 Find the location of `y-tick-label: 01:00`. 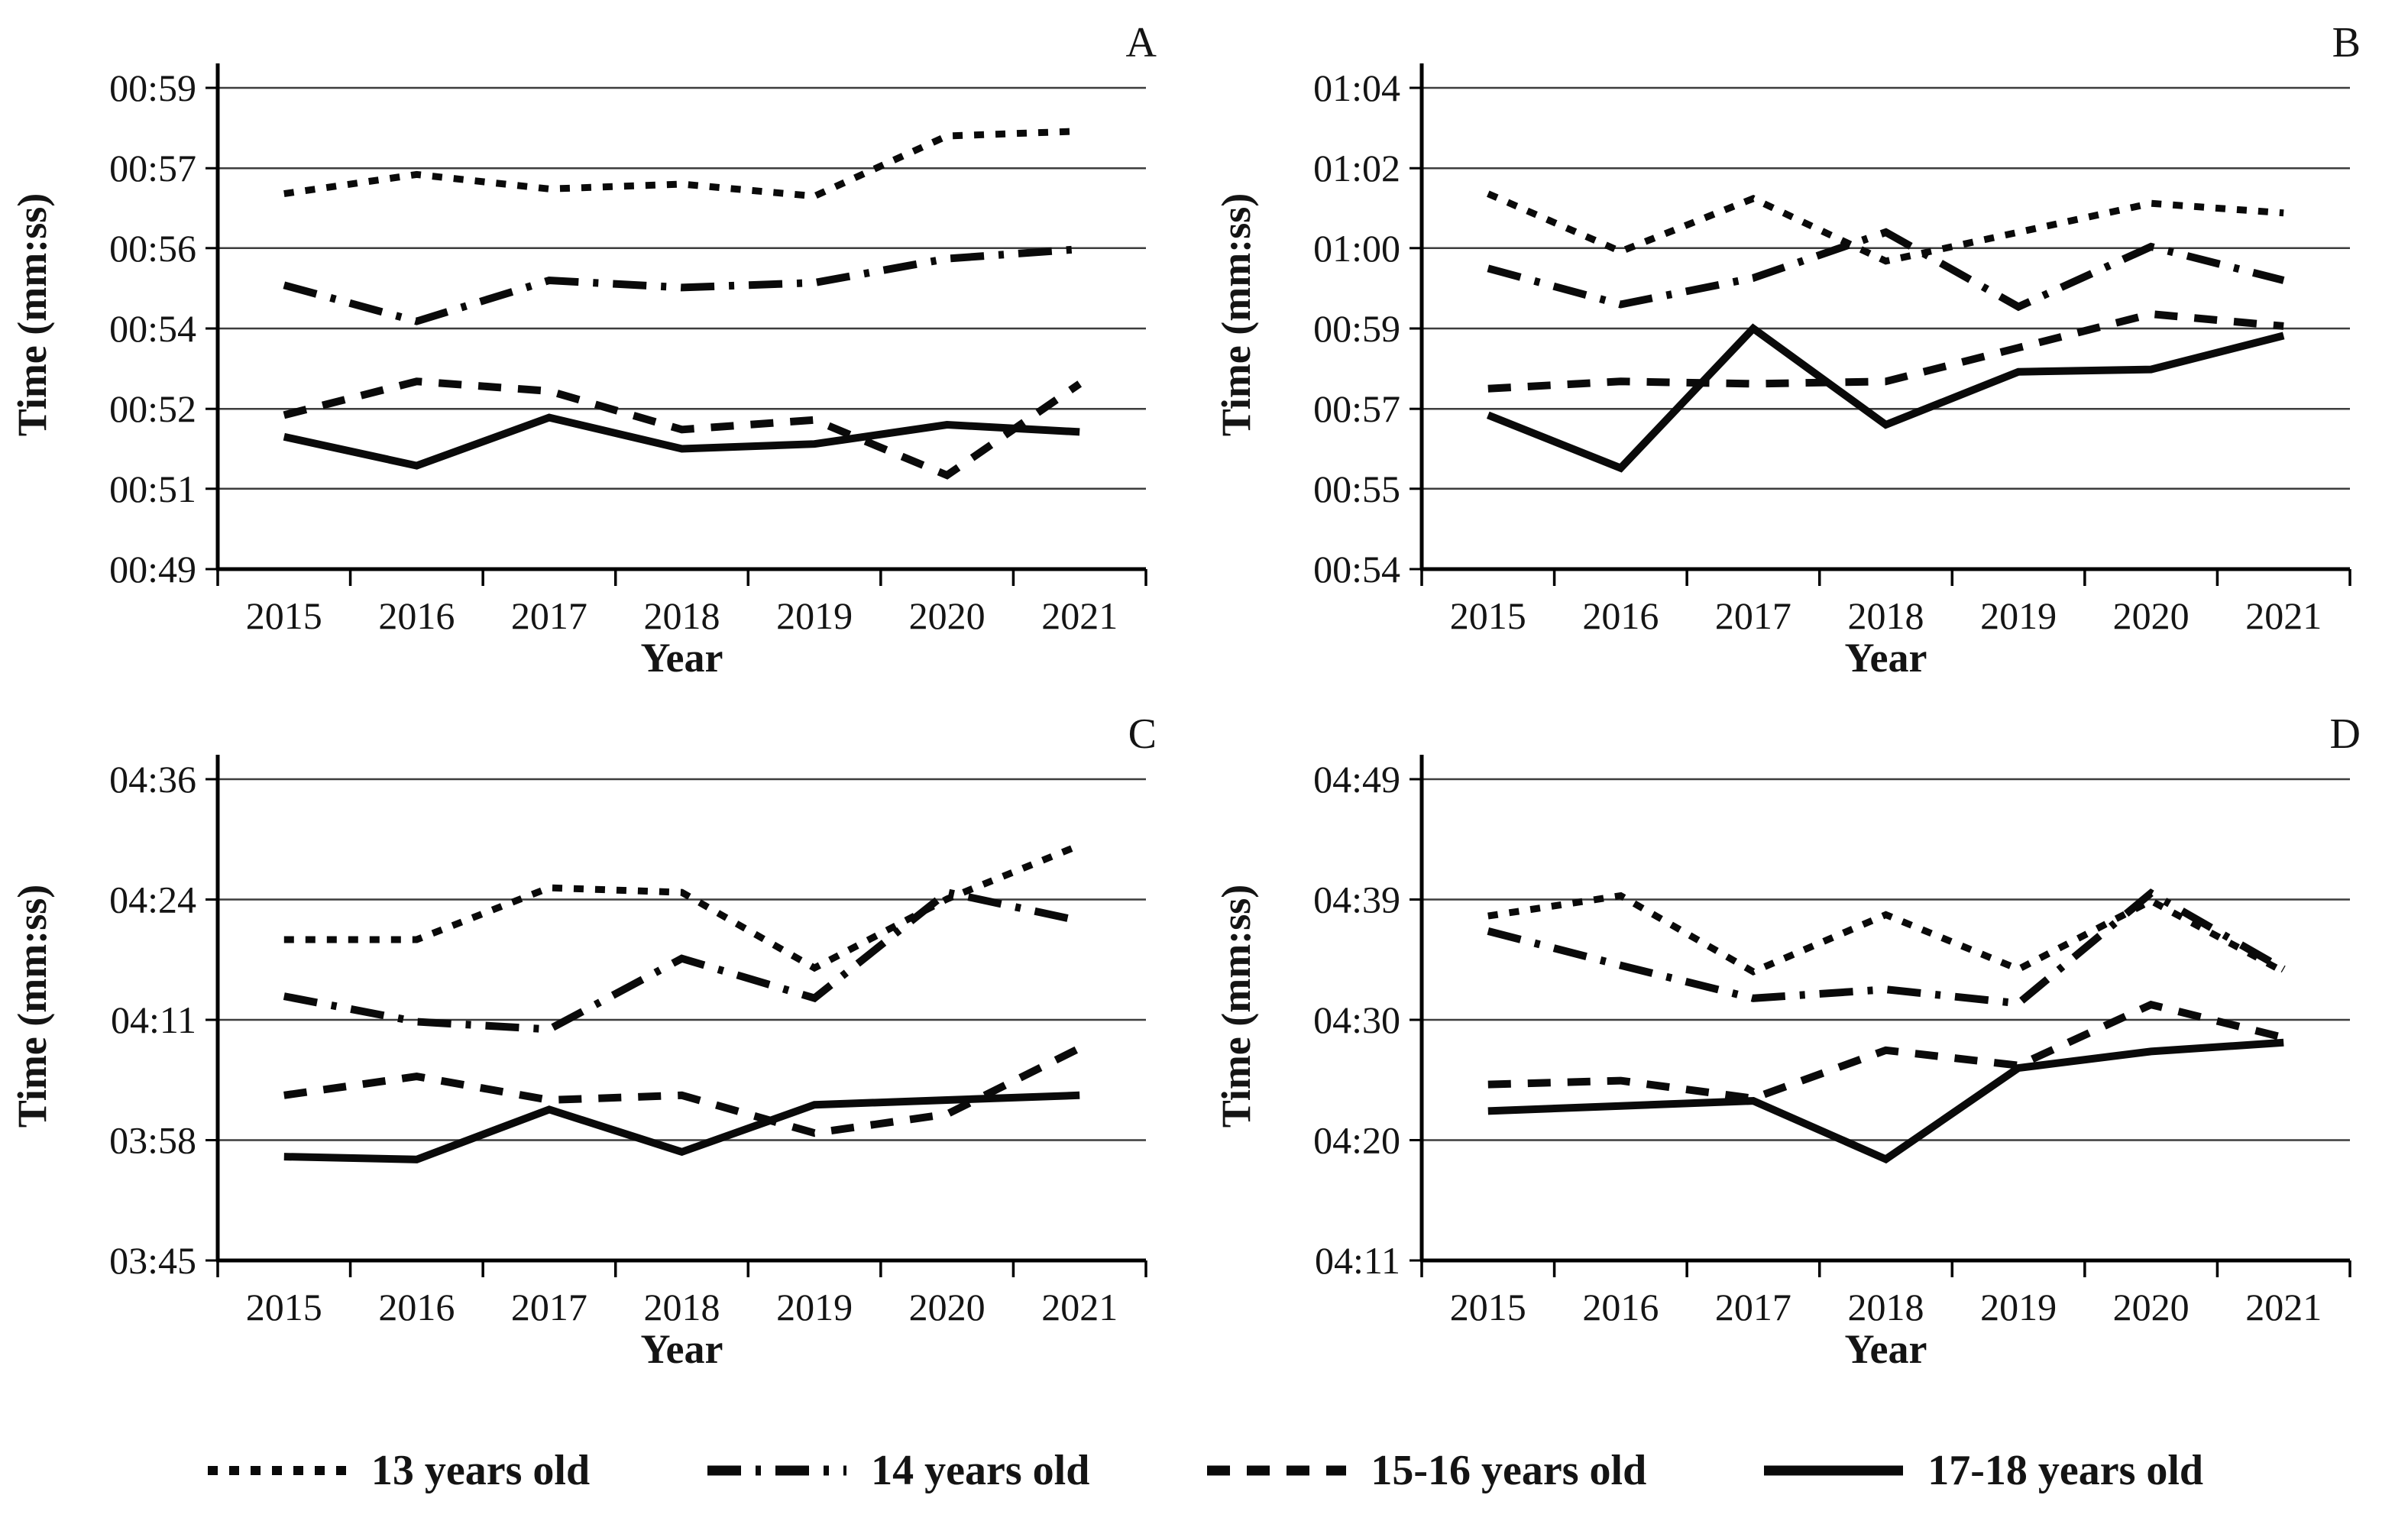

y-tick-label: 01:00 is located at coordinates (1356, 248).